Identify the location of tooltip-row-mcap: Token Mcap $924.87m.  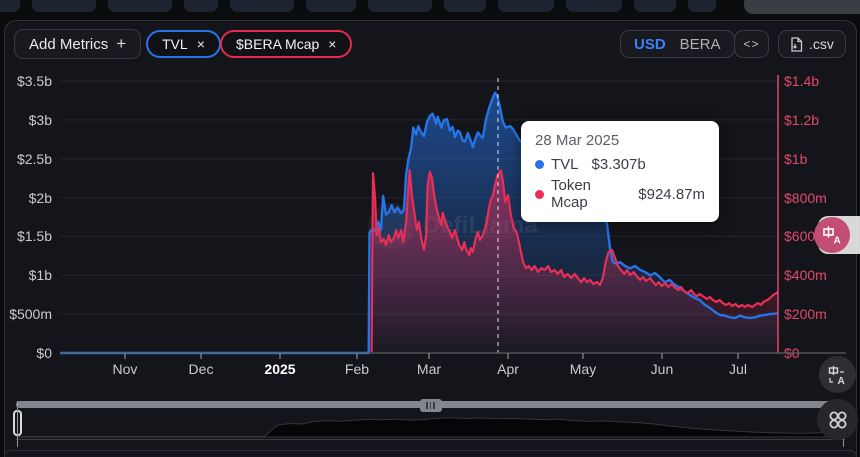
(620, 194).